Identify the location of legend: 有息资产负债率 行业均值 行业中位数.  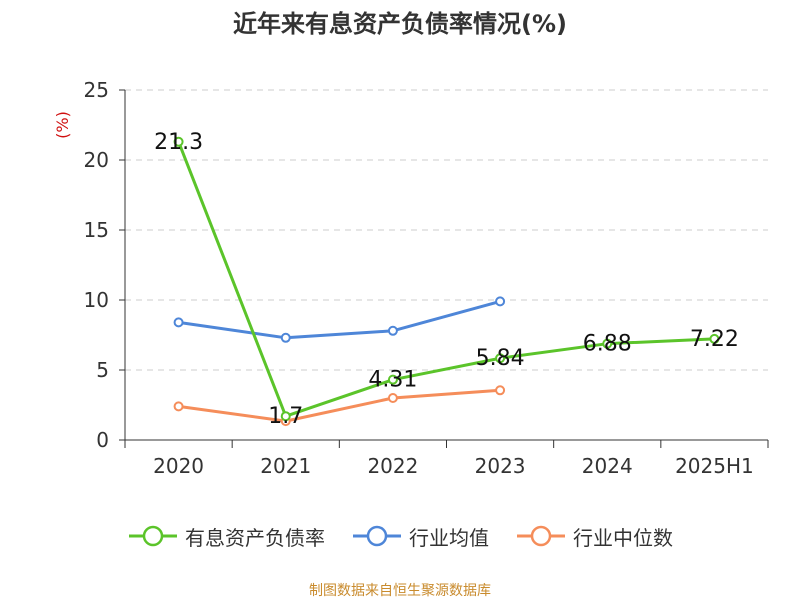
(400, 536).